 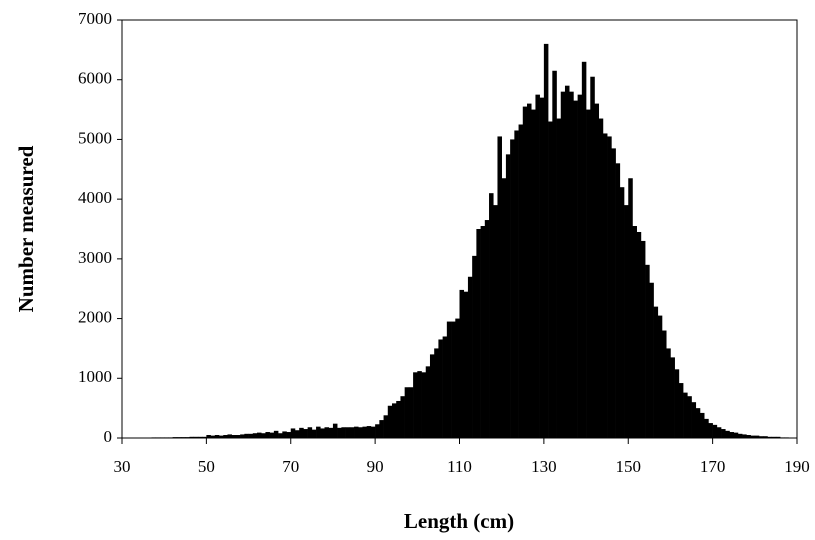 What do you see at coordinates (95, 137) in the screenshot?
I see `y-tick-label: 5000` at bounding box center [95, 137].